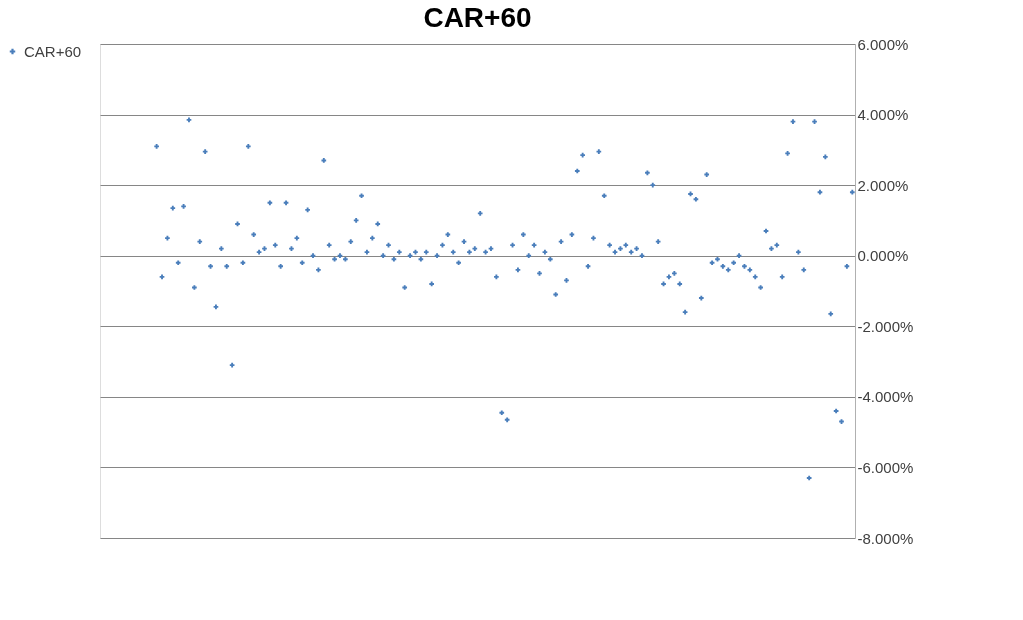 The width and height of the screenshot is (1023, 620). I want to click on y-tick-label: 0.000%, so click(883, 256).